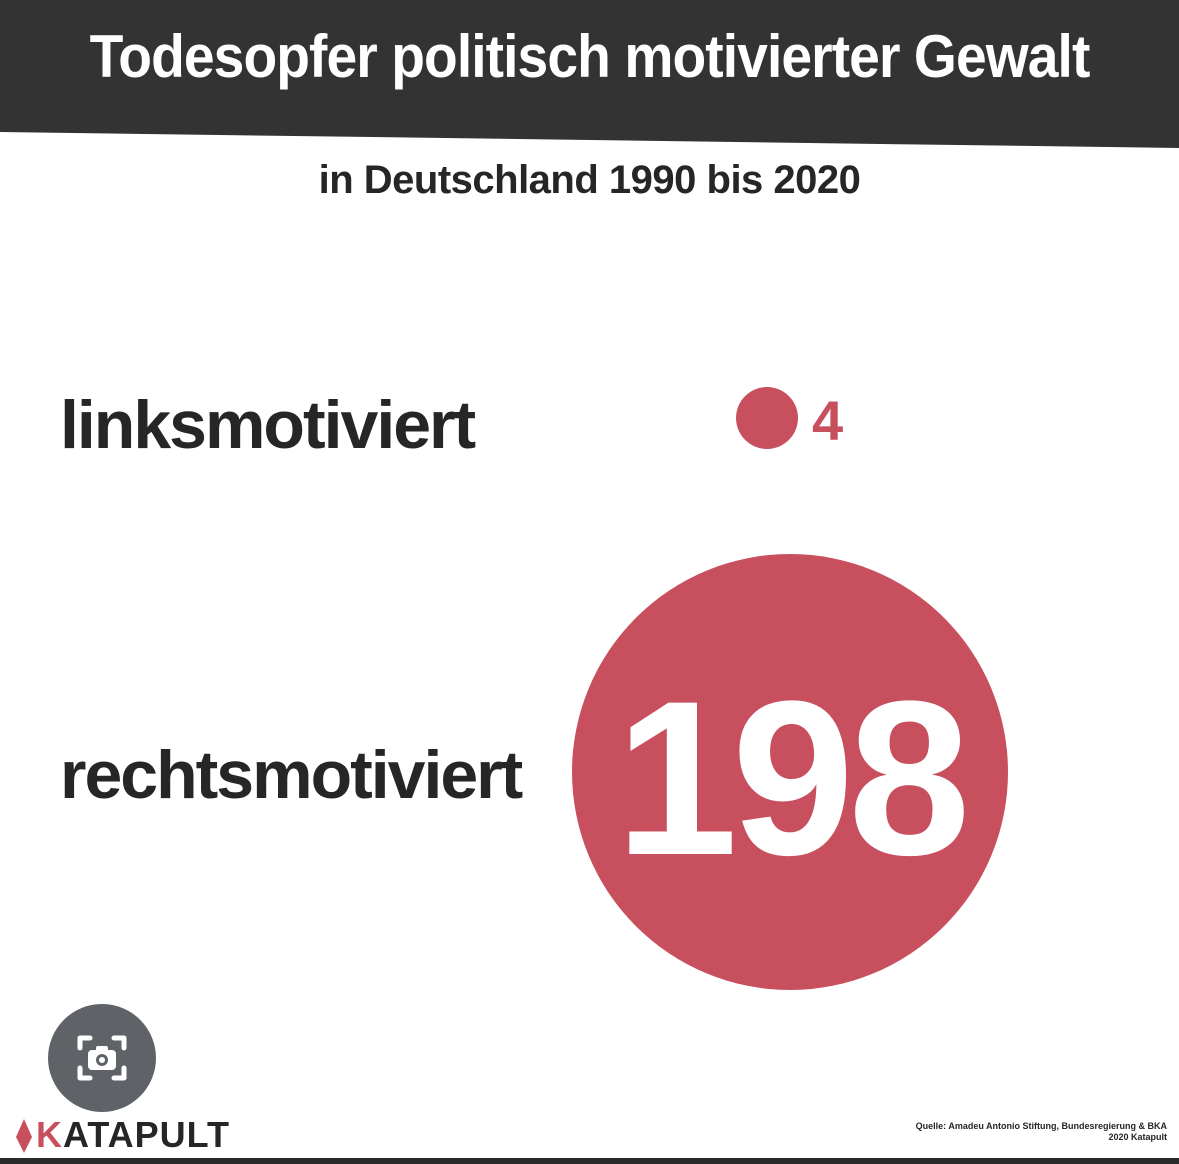 This screenshot has width=1179, height=1164. I want to click on logo-initial: K, so click(49, 1134).